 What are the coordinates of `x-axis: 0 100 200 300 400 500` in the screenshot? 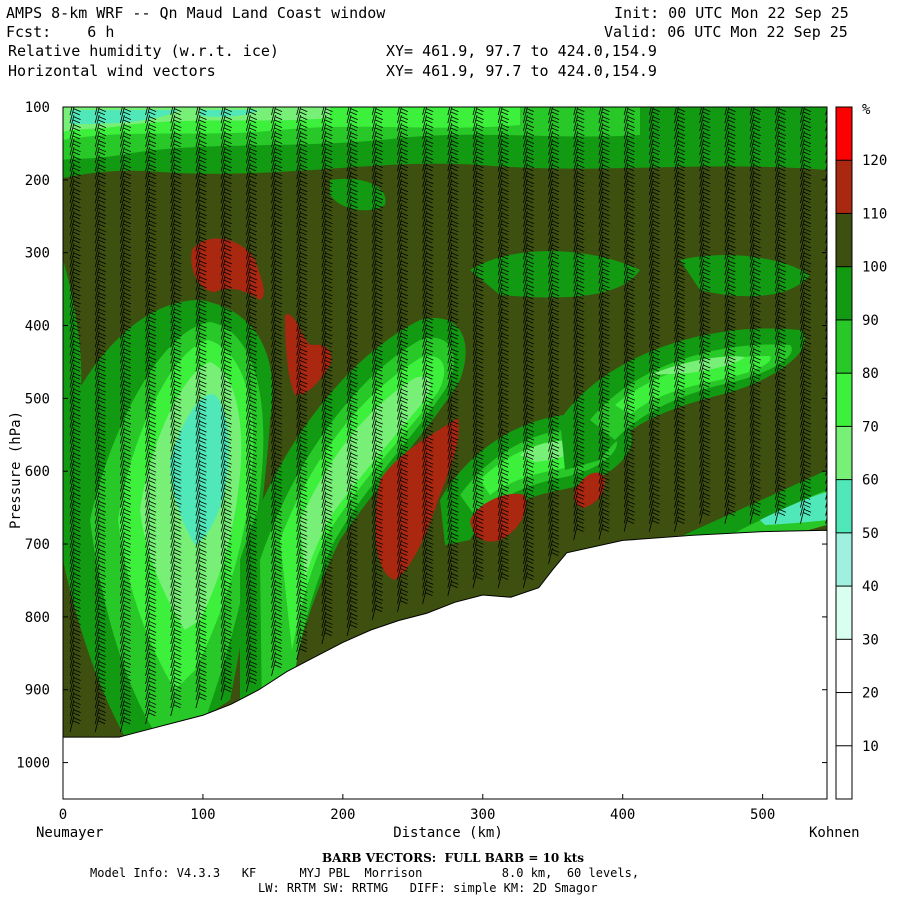 It's located at (417, 808).